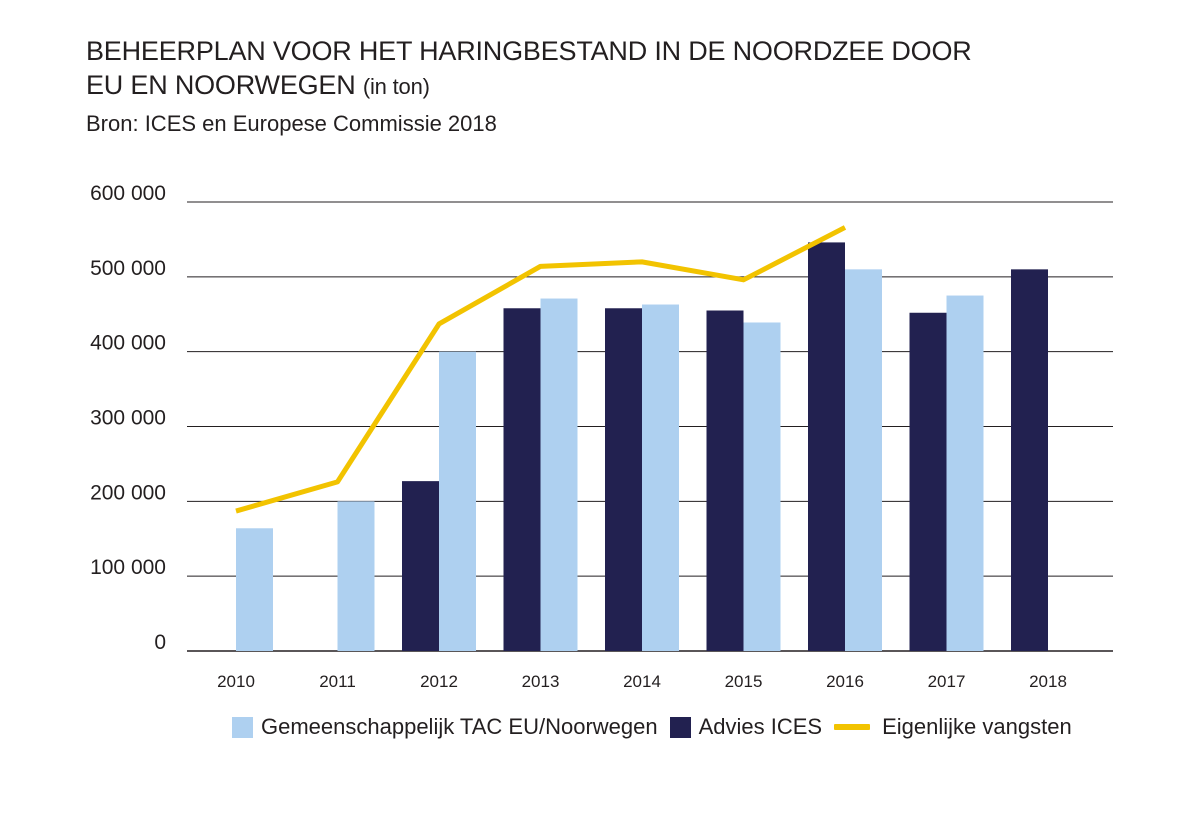 The width and height of the screenshot is (1189, 817). Describe the element at coordinates (236, 681) in the screenshot. I see `x-tick-label: 2010` at that location.